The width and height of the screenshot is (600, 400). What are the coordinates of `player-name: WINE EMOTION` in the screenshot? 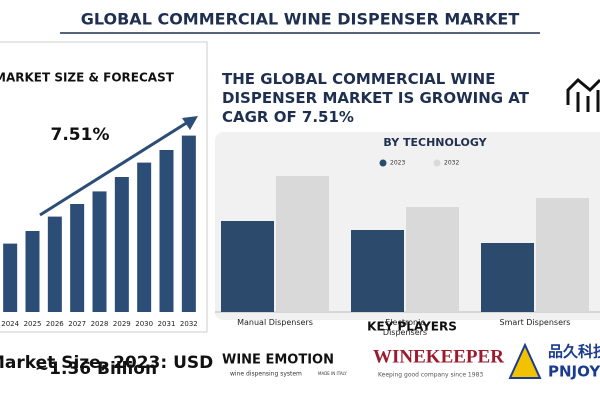 It's located at (278, 360).